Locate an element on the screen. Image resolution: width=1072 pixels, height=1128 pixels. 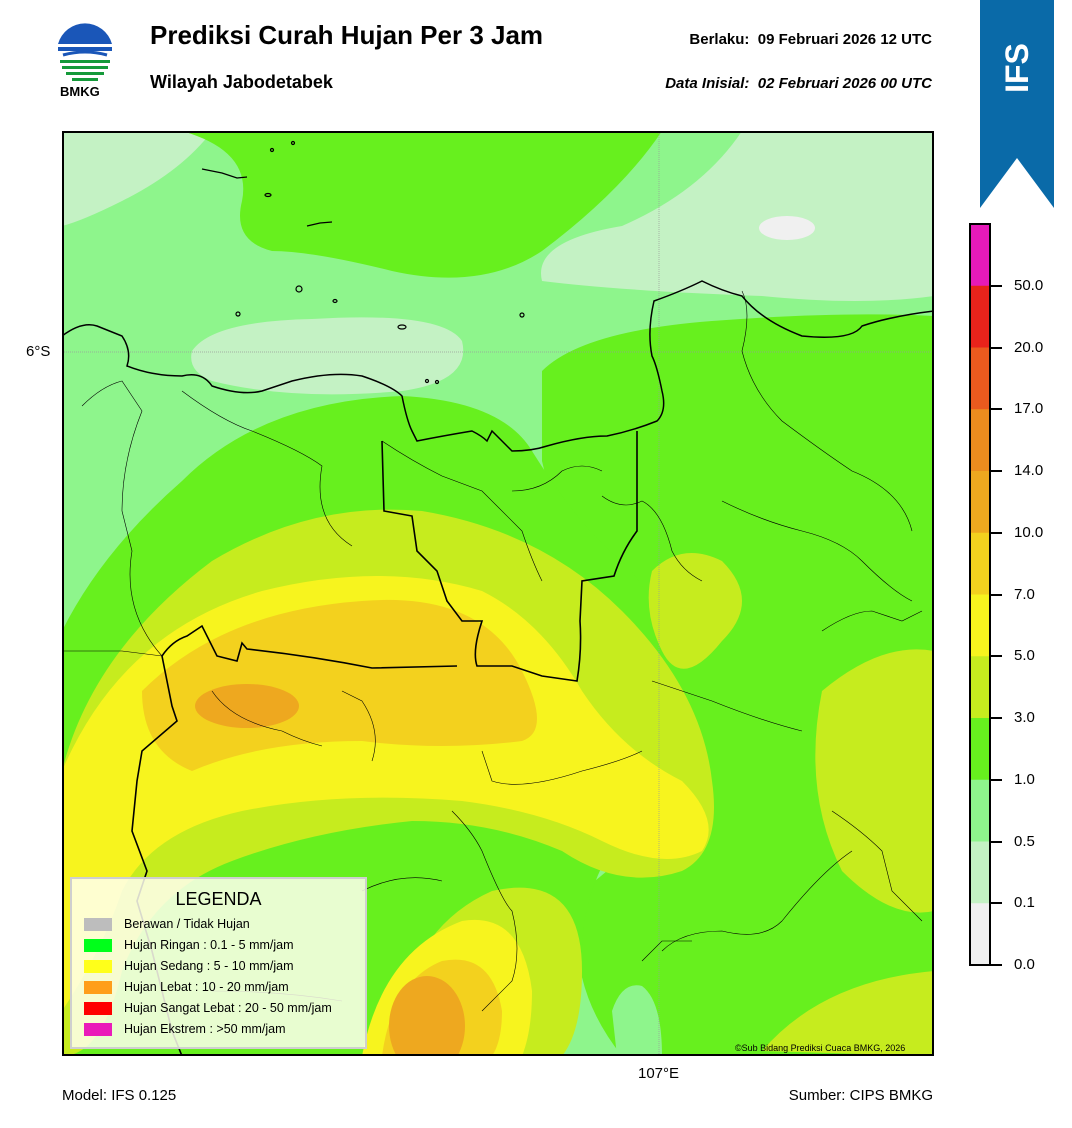
legend-item-label: Berawan / Tidak Hujan is located at coordinates (187, 924).